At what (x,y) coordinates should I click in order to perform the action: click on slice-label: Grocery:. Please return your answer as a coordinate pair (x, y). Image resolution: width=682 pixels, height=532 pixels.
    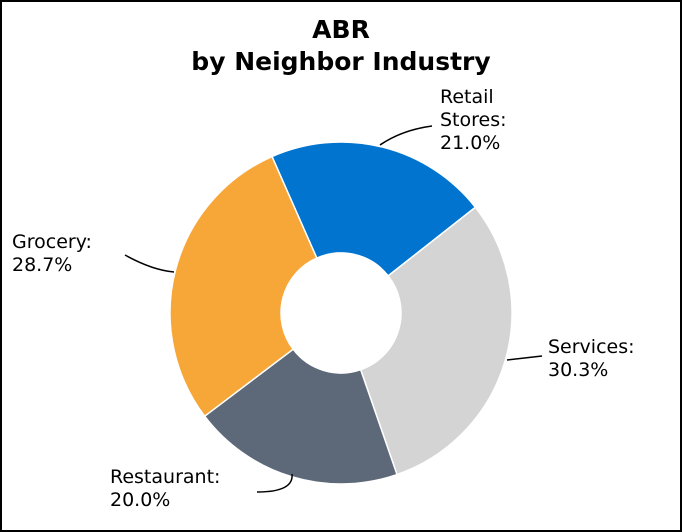
    Looking at the image, I should click on (52, 242).